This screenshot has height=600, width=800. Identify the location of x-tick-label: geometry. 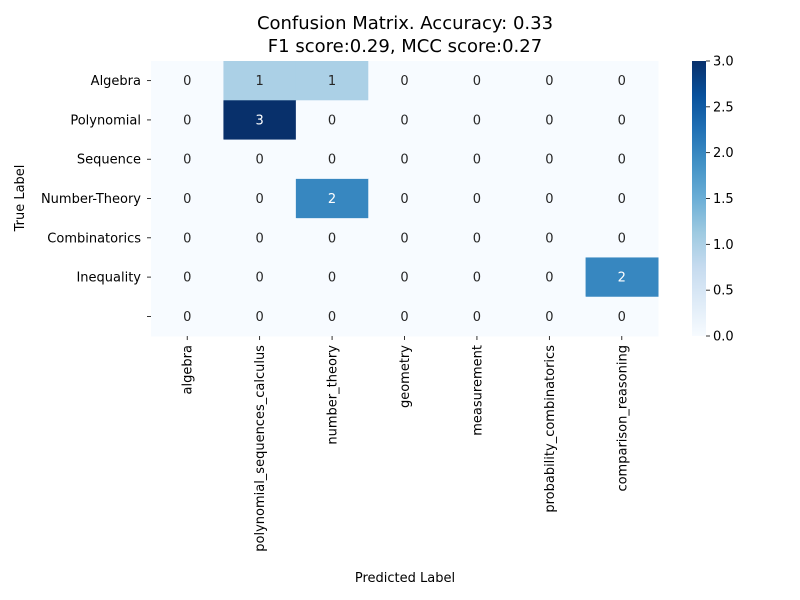
(405, 376).